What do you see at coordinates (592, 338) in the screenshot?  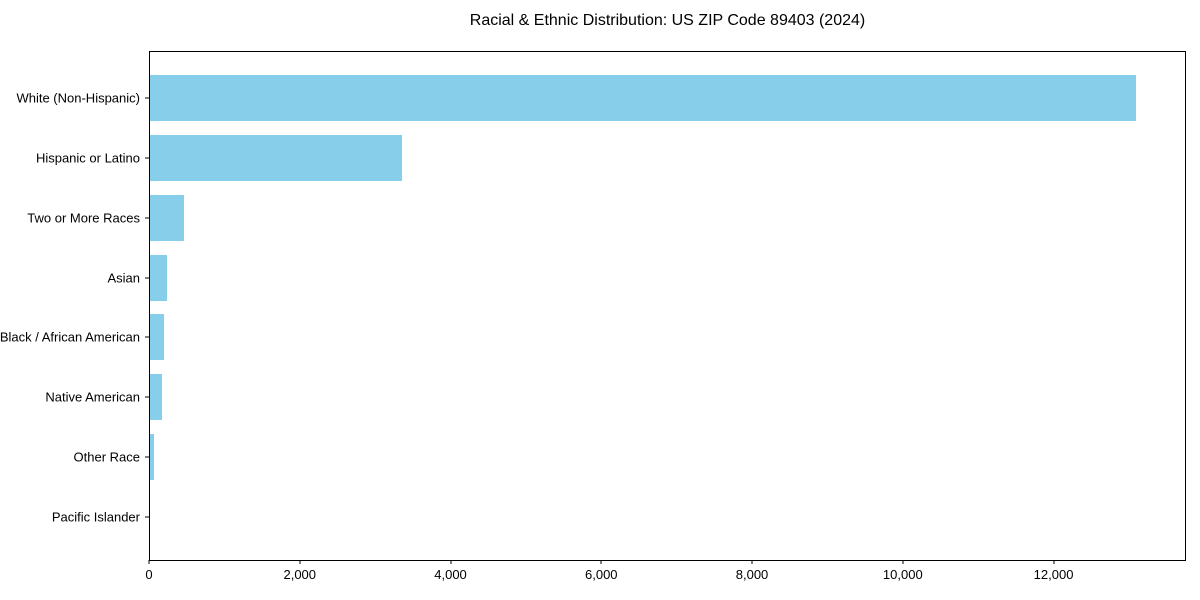 I see `bar-row: Black / African American` at bounding box center [592, 338].